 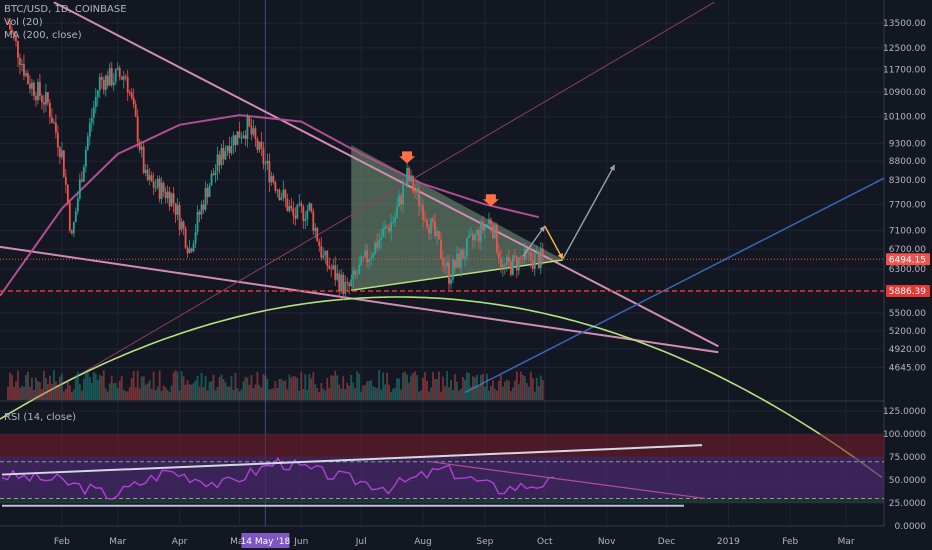 I want to click on price-tick-label: 6700.00, so click(x=907, y=250).